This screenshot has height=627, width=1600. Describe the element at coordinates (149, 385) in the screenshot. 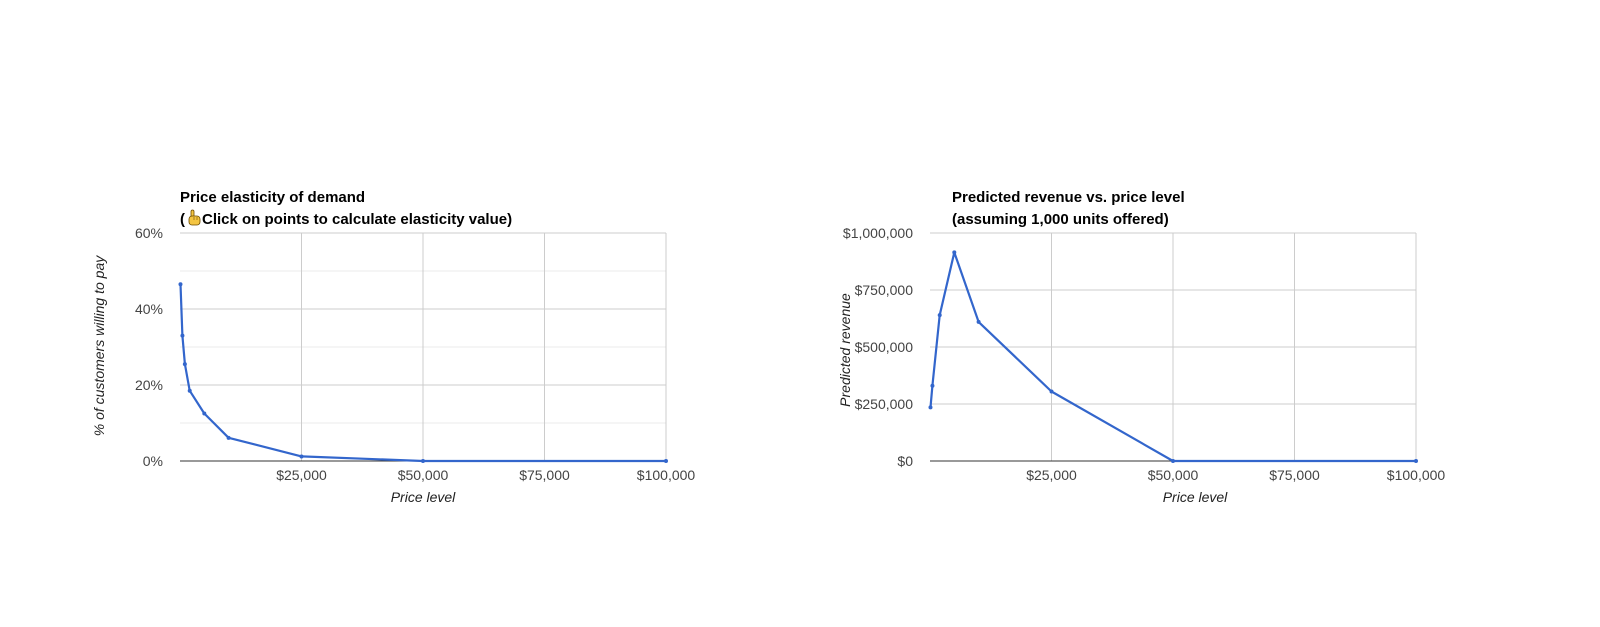

I see `y-tick-label: 20%` at that location.